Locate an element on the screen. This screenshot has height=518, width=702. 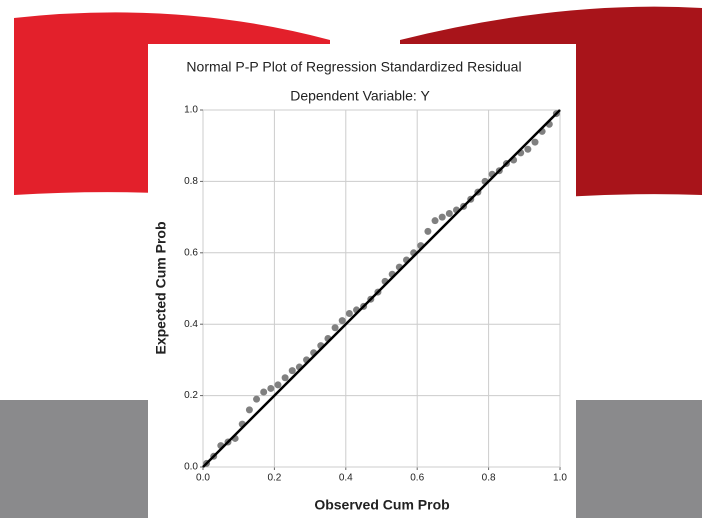
x-tick-label: 0.2 is located at coordinates (274, 478).